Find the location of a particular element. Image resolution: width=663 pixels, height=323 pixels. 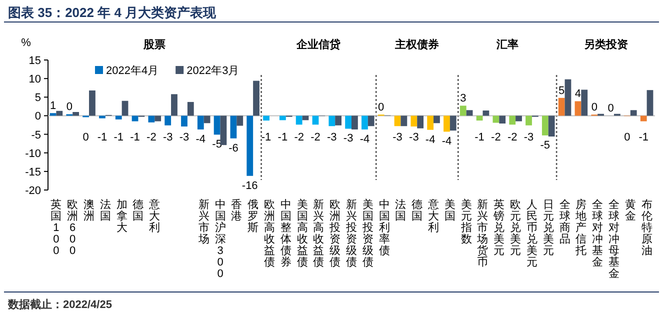

text: 企业信贷 is located at coordinates (318, 44).